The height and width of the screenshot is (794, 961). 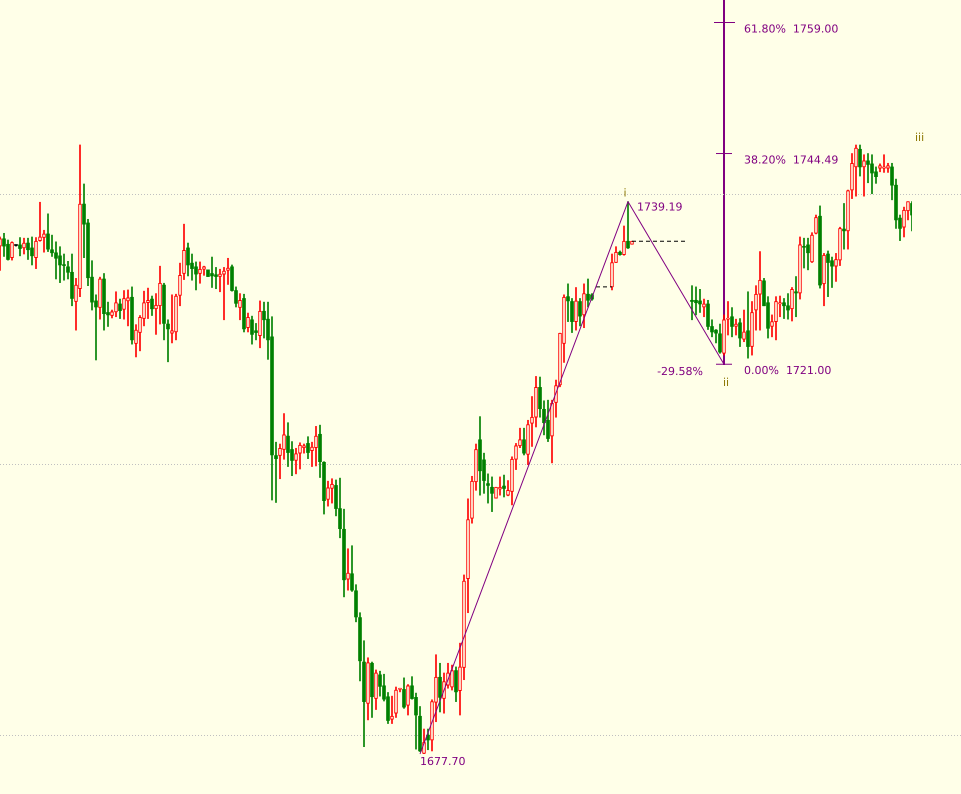 What do you see at coordinates (659, 207) in the screenshot?
I see `annotation: 1739.19` at bounding box center [659, 207].